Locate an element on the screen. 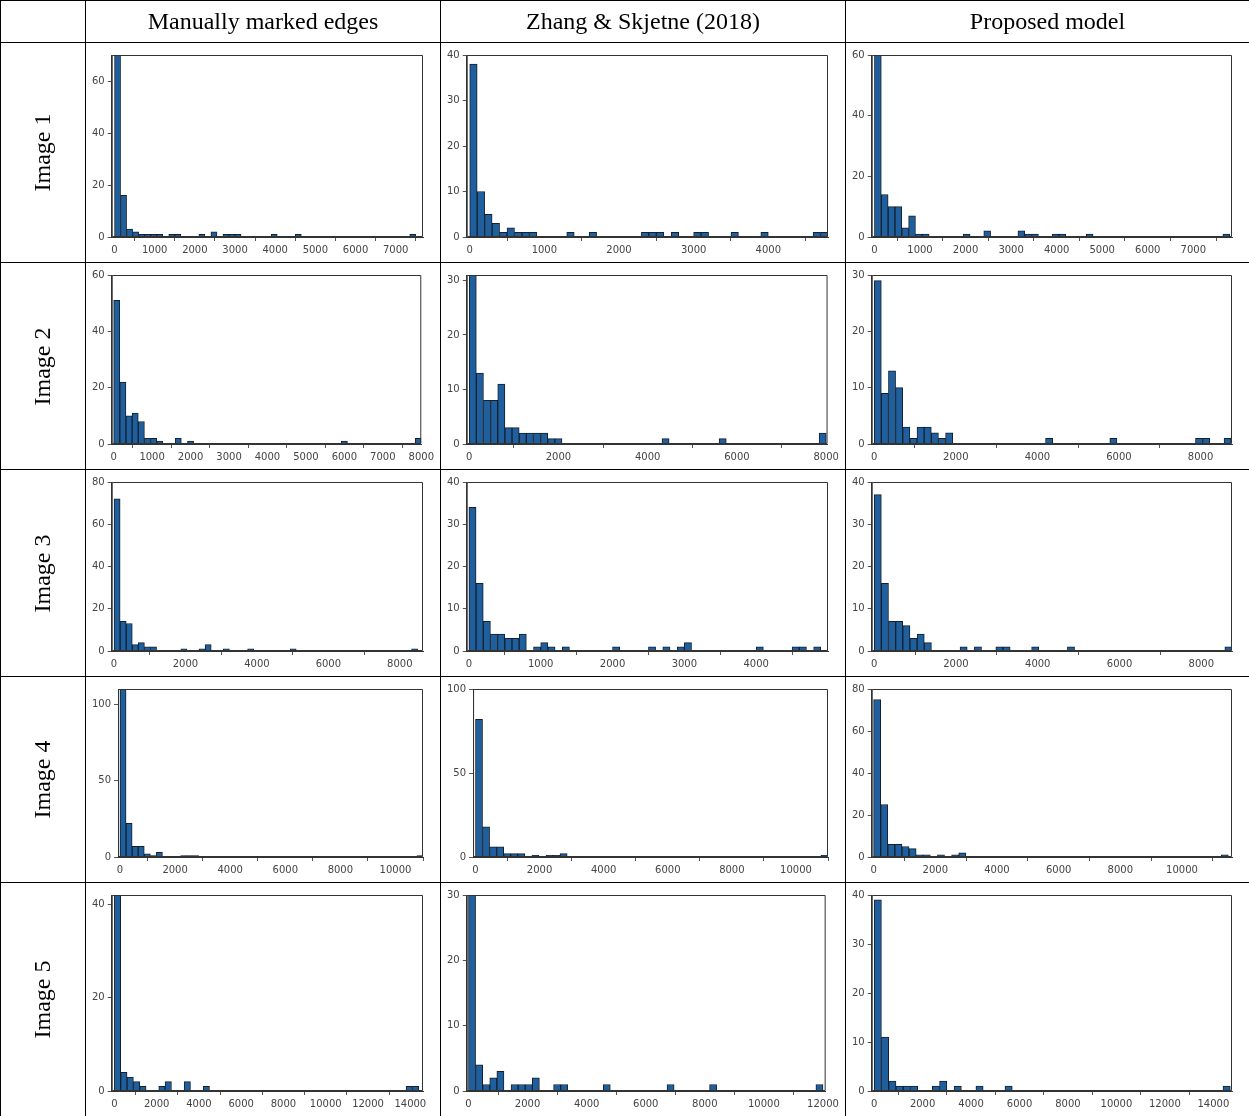 Image resolution: width=1249 pixels, height=1116 pixels. y-axis-title: Image 2 is located at coordinates (43, 366).